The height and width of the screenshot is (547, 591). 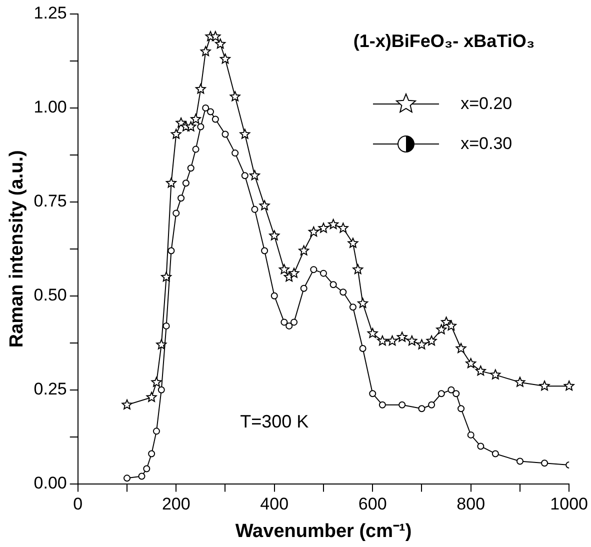 What do you see at coordinates (50, 13) in the screenshot?
I see `y-tick-label: 1.25` at bounding box center [50, 13].